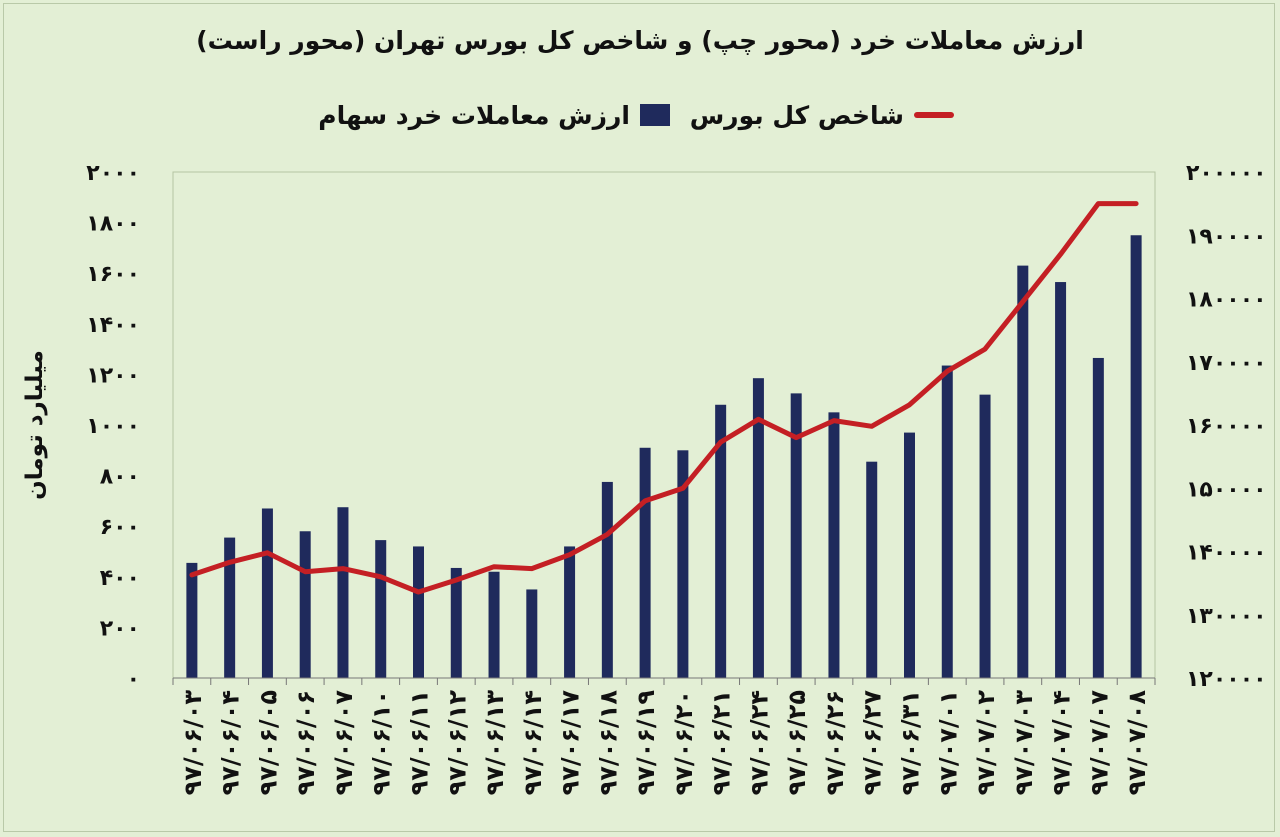 The width and height of the screenshot is (1280, 837). I want to click on x-tick-label: ۹۷/۰۶/۲۱, so click(722, 742).